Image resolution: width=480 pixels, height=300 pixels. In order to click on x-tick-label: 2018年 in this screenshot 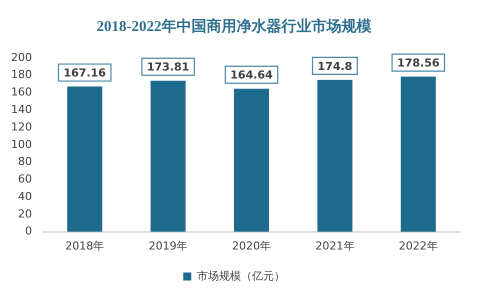, I will do `click(84, 245)`.